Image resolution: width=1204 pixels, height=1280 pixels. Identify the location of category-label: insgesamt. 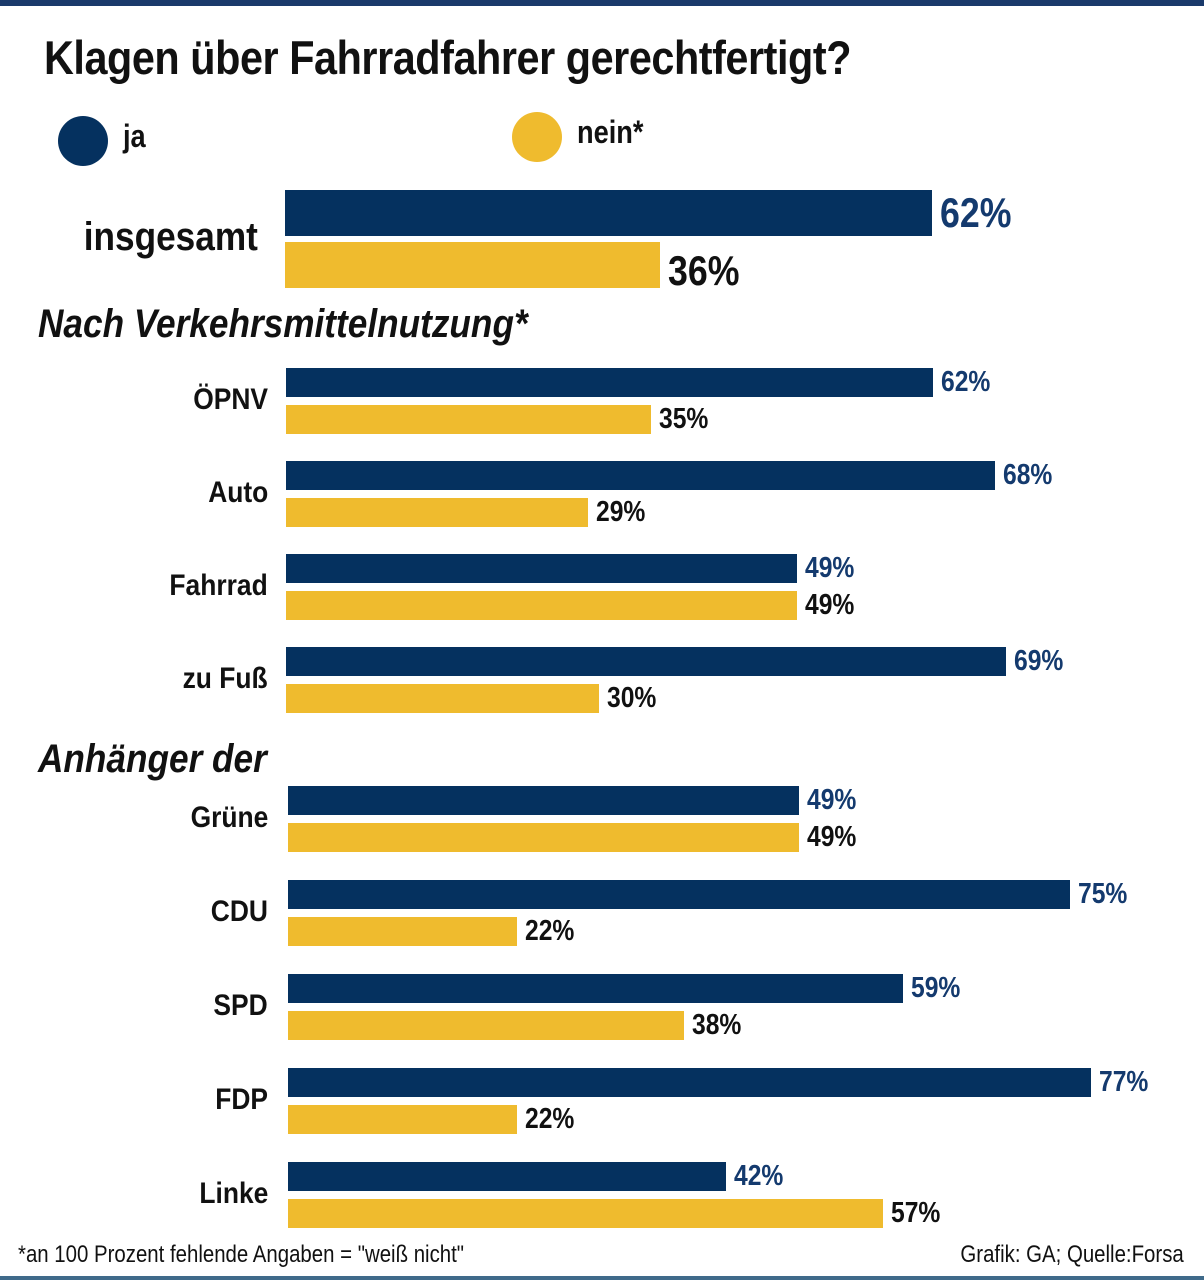
(170, 237).